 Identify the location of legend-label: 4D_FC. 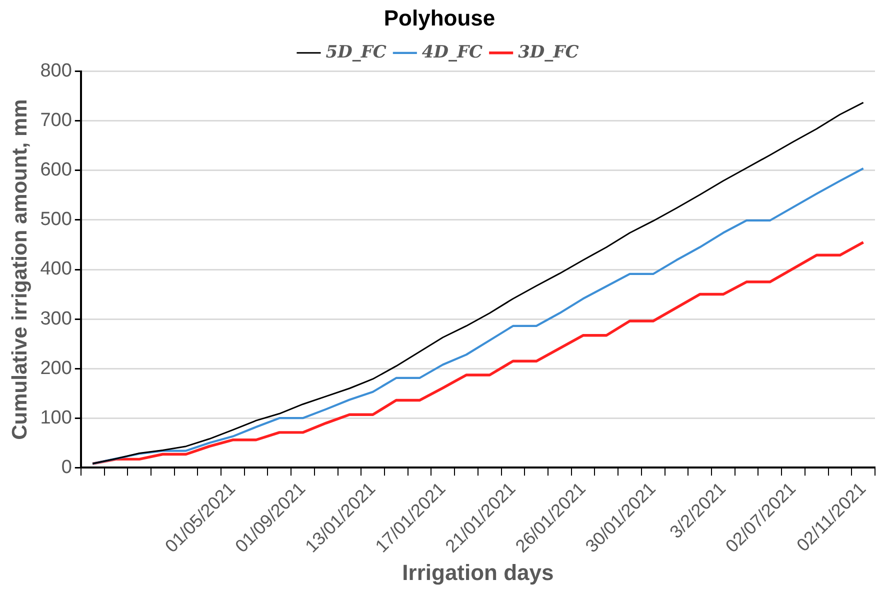
(453, 52).